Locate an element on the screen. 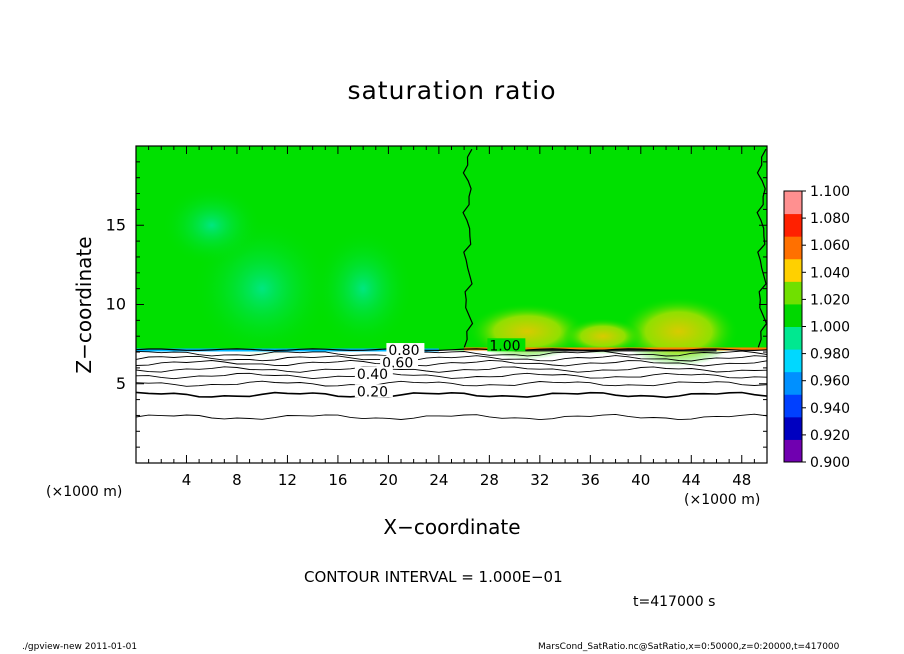 The image size is (904, 654). x-tick-label: 4 is located at coordinates (187, 480).